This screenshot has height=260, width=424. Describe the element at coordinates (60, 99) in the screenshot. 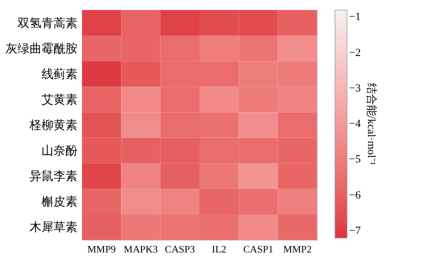

I see `y-tick-label: 艾黄素` at that location.